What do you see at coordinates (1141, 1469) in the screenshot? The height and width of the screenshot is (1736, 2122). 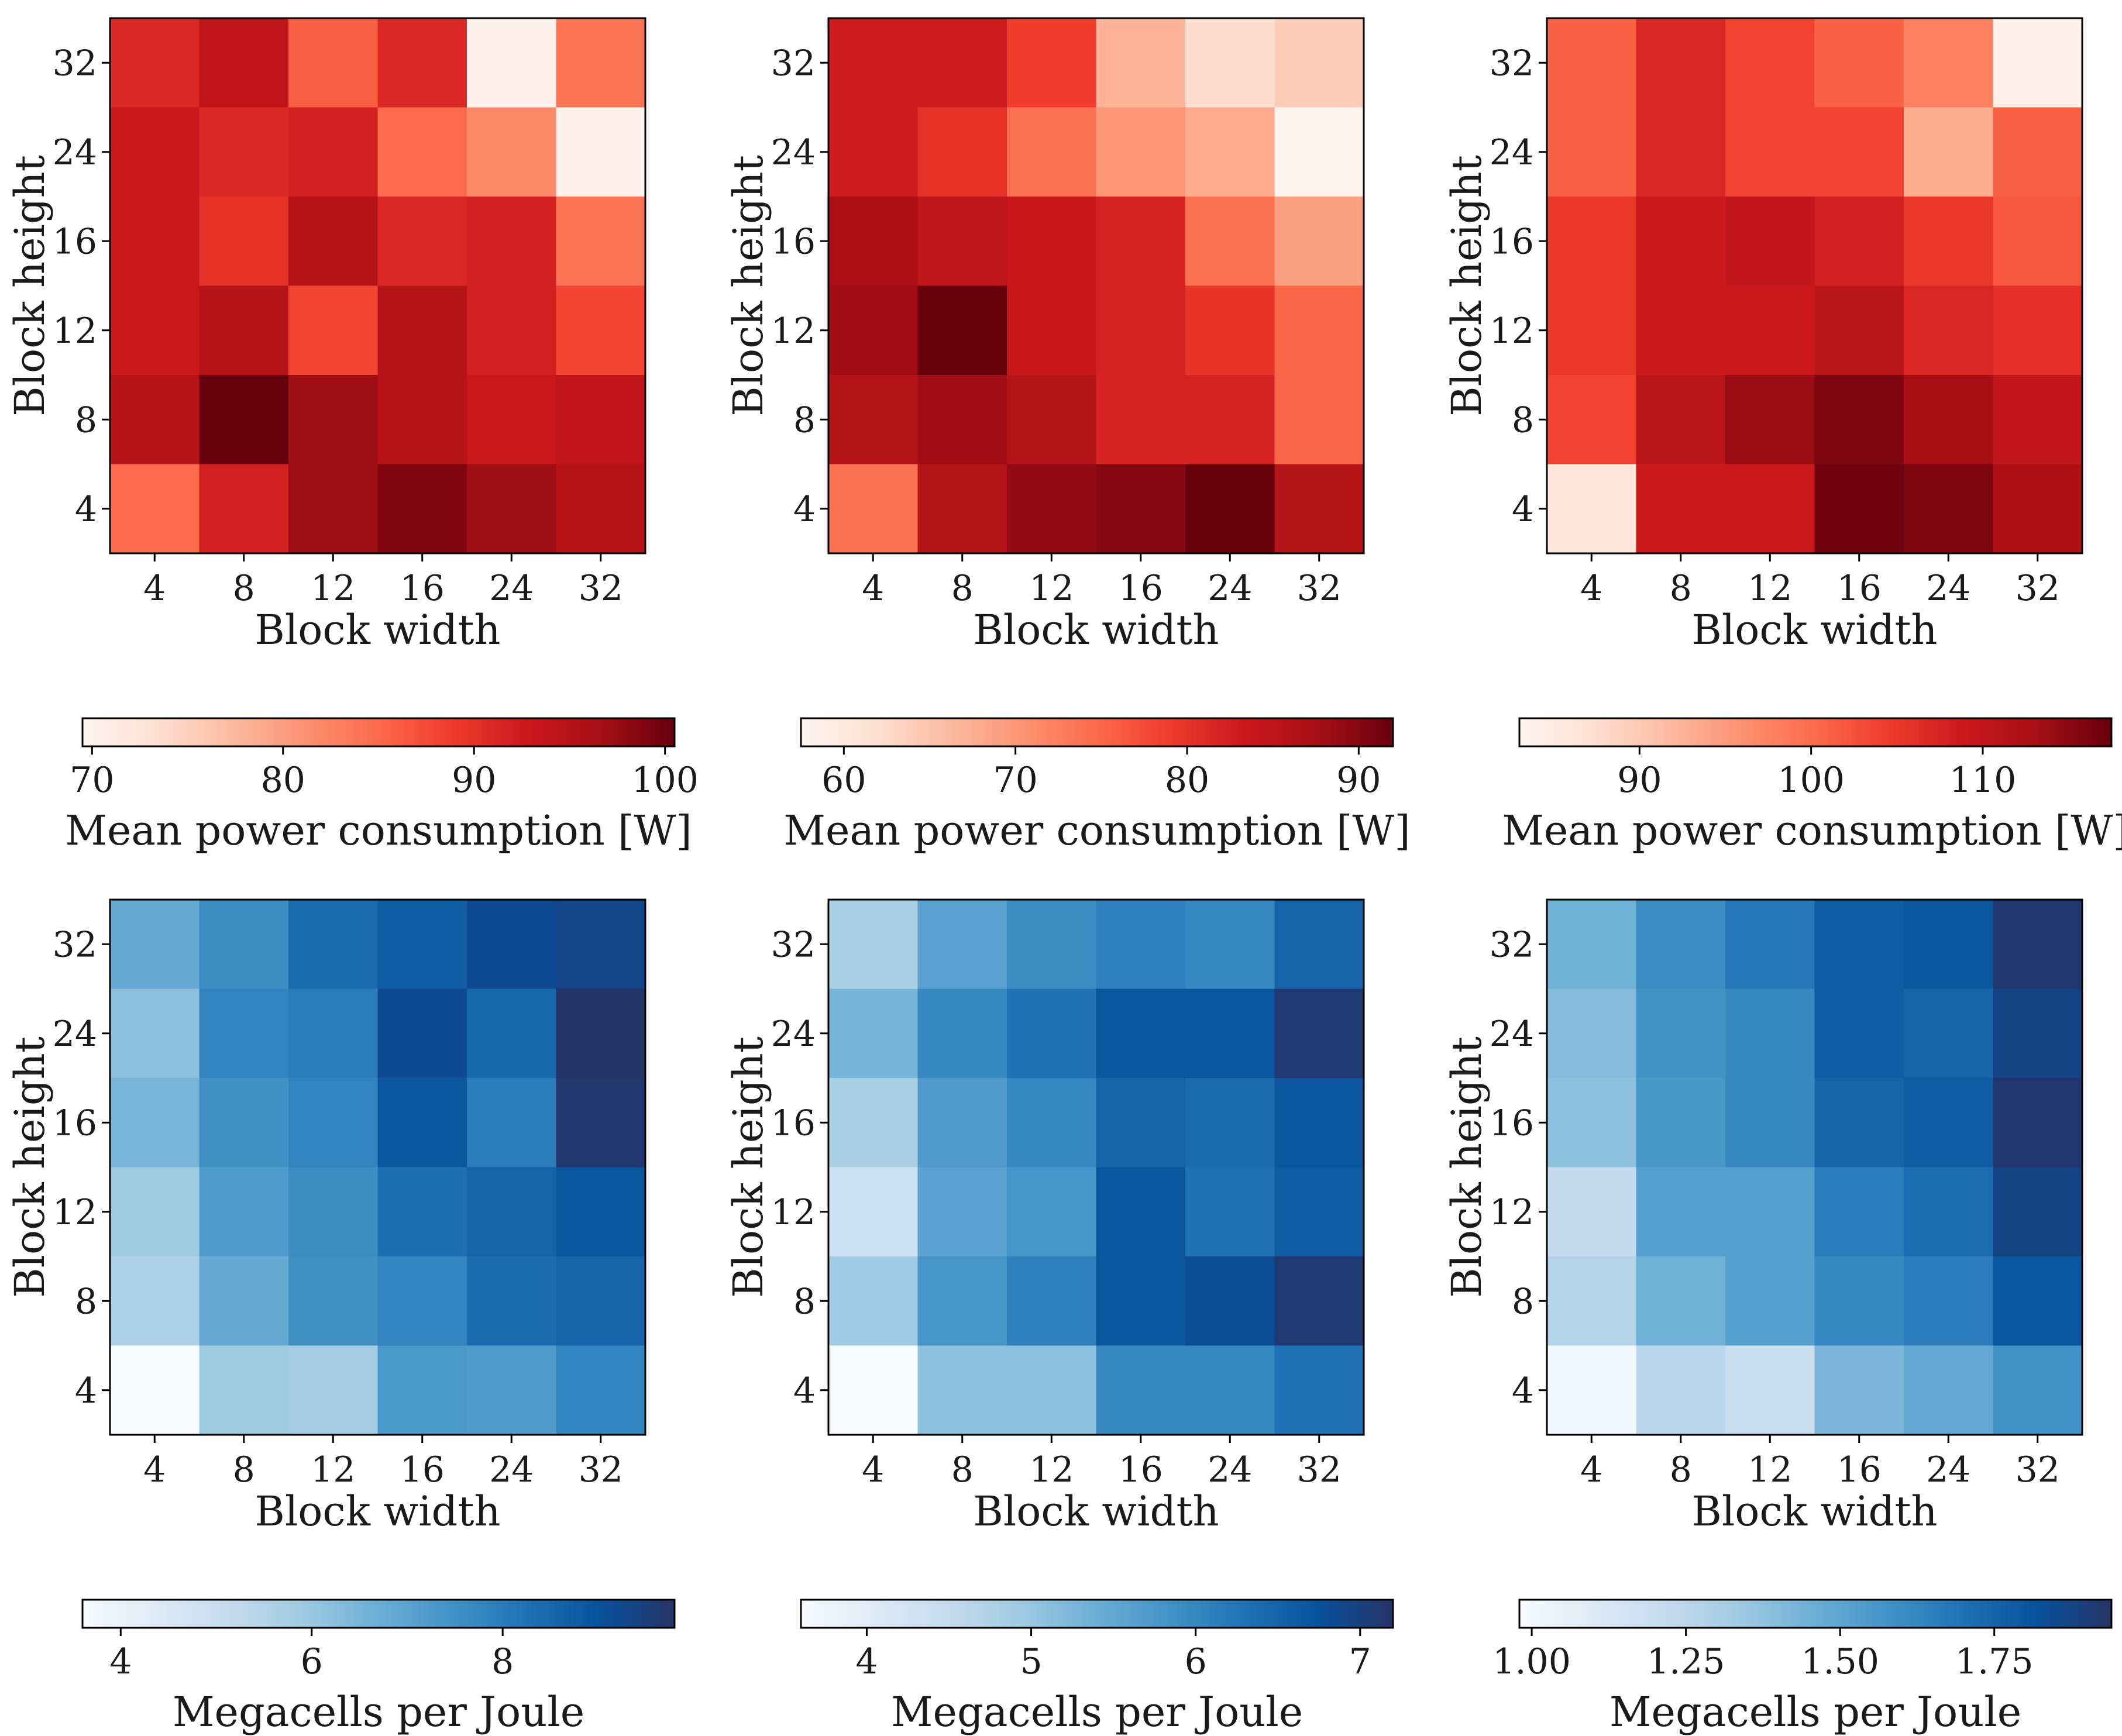 I see `x-tick-label: 16` at bounding box center [1141, 1469].